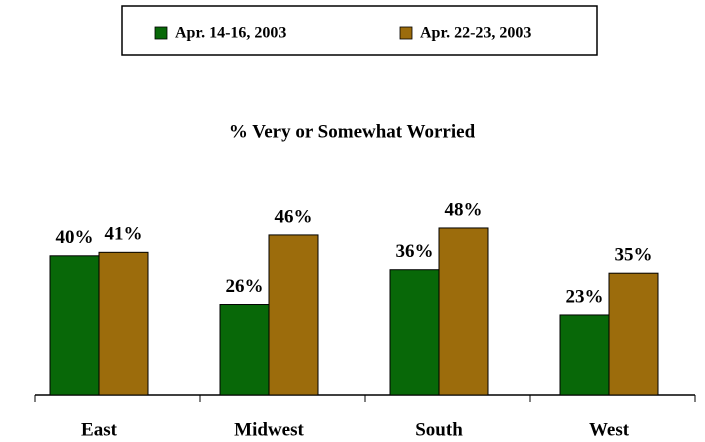  What do you see at coordinates (99, 429) in the screenshot?
I see `x-tick-label: East` at bounding box center [99, 429].